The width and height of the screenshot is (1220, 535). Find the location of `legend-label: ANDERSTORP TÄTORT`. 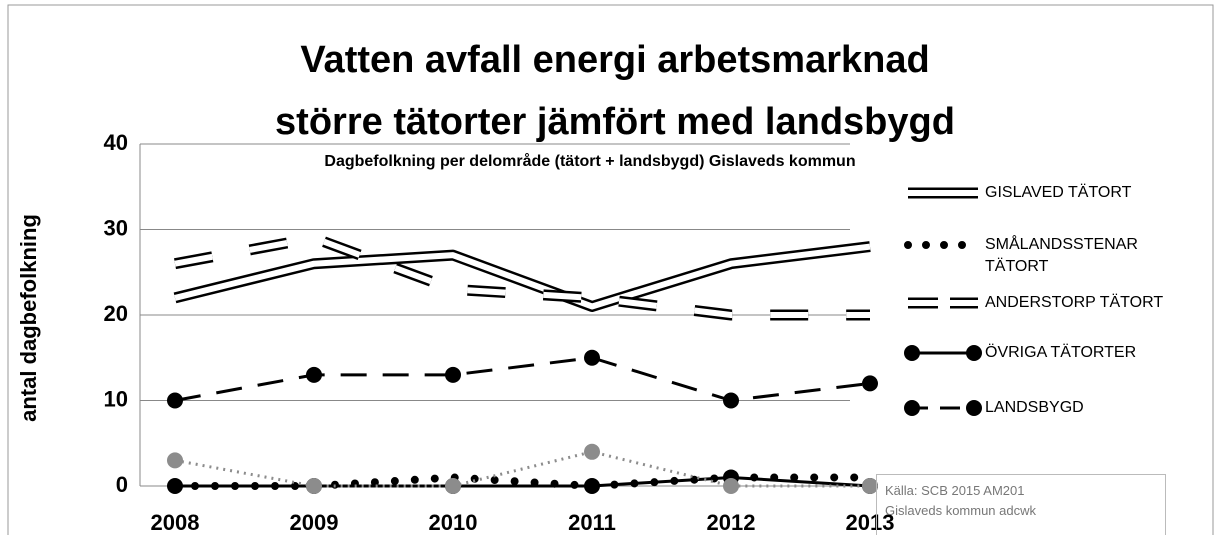

legend-label: ANDERSTORP TÄTORT is located at coordinates (1074, 302).